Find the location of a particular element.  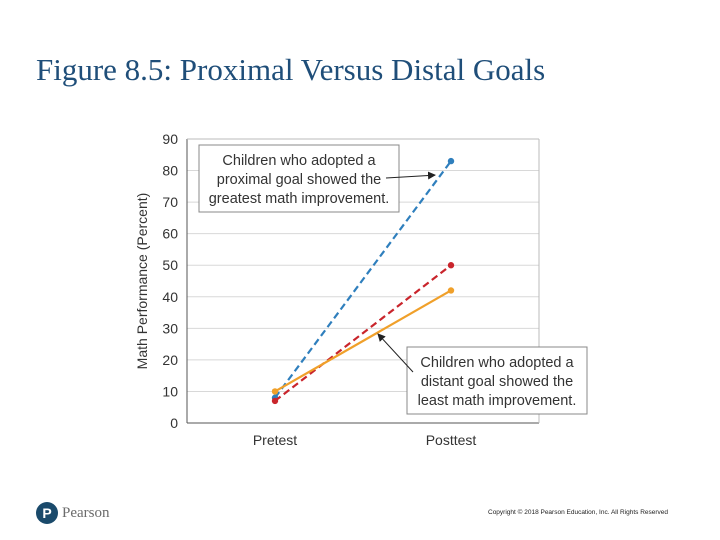

pearson-logo: P Pearson is located at coordinates (73, 513).